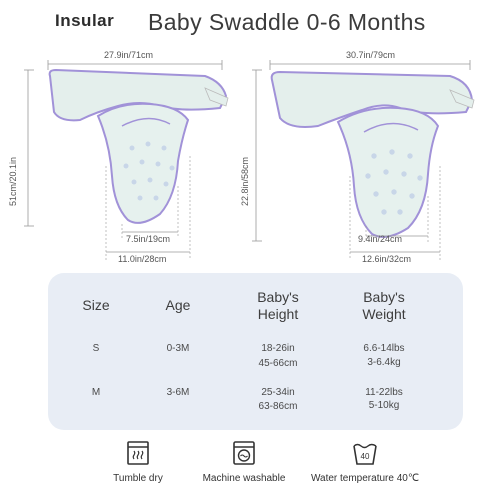 This screenshot has width=500, height=500. What do you see at coordinates (384, 348) in the screenshot?
I see `row-s-weight-lbs: 6.6-14lbs` at bounding box center [384, 348].